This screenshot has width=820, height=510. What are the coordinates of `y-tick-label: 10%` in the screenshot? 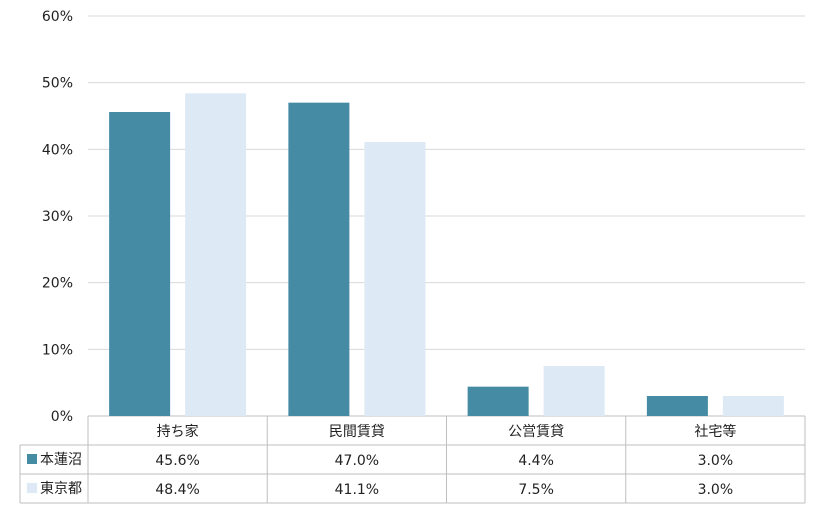 It's located at (57, 350).